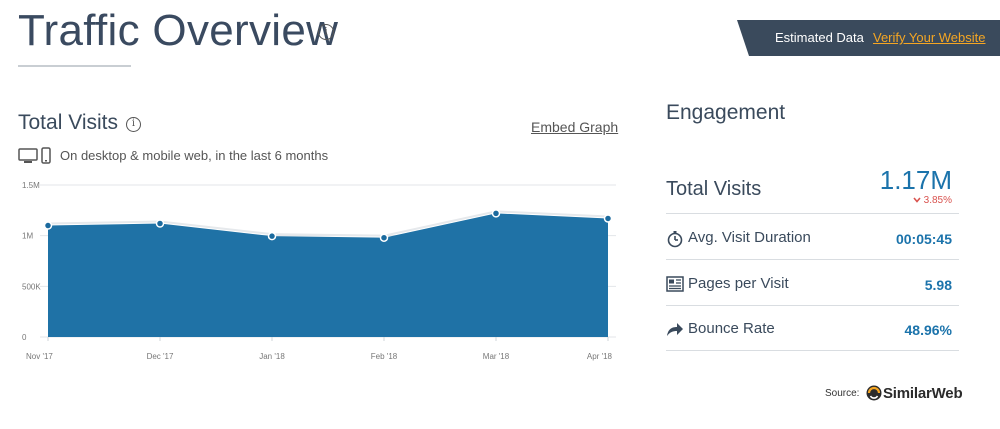 The width and height of the screenshot is (1000, 429). What do you see at coordinates (923, 239) in the screenshot?
I see `avg-visit-duration-value: 00:05:45` at bounding box center [923, 239].